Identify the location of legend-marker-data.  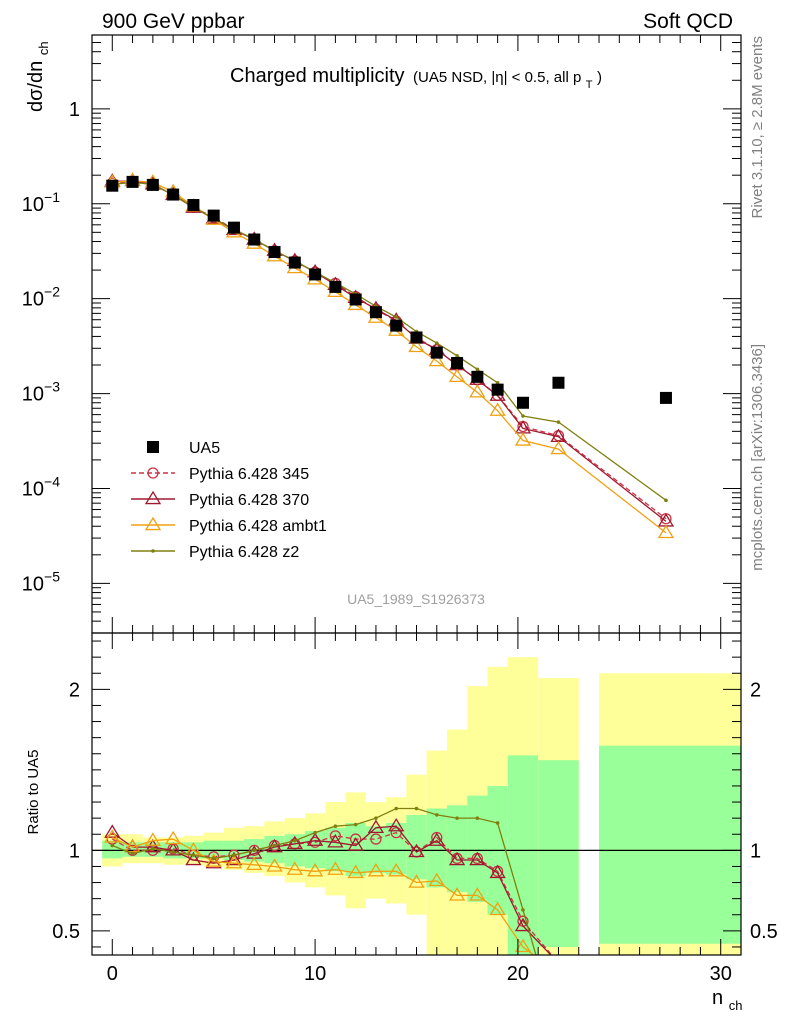
(153, 447).